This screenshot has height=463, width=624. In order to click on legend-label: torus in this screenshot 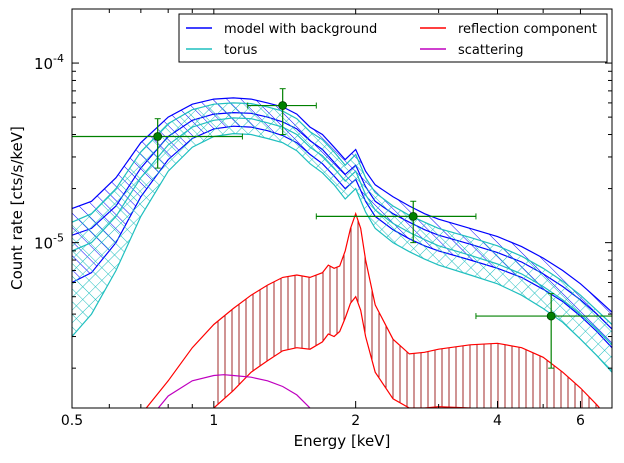, I will do `click(241, 50)`.